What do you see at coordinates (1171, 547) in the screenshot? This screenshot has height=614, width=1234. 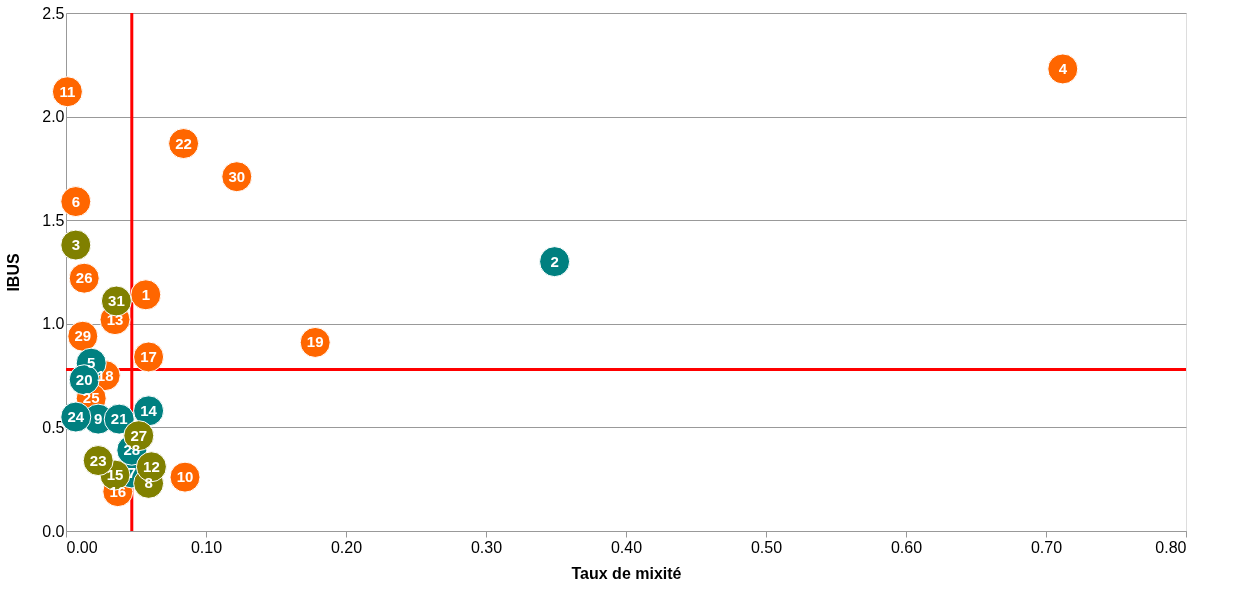 I see `x-tick-label: 0.80` at bounding box center [1171, 547].